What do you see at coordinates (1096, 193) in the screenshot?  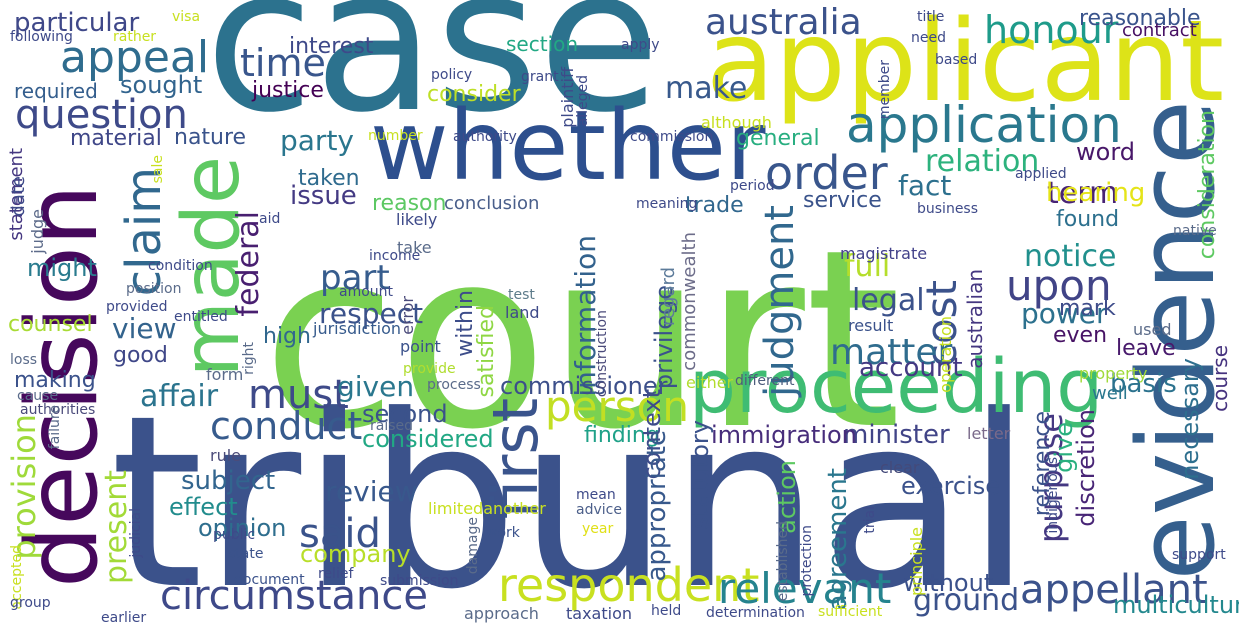 I see `word: hearing` at bounding box center [1096, 193].